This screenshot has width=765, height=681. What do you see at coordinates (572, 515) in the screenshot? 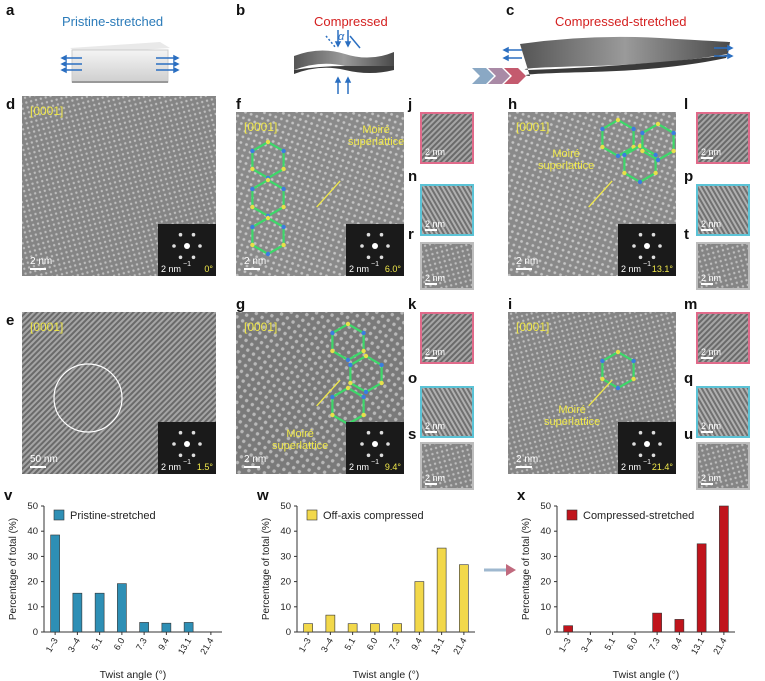
I see `legend-swatch` at bounding box center [572, 515].